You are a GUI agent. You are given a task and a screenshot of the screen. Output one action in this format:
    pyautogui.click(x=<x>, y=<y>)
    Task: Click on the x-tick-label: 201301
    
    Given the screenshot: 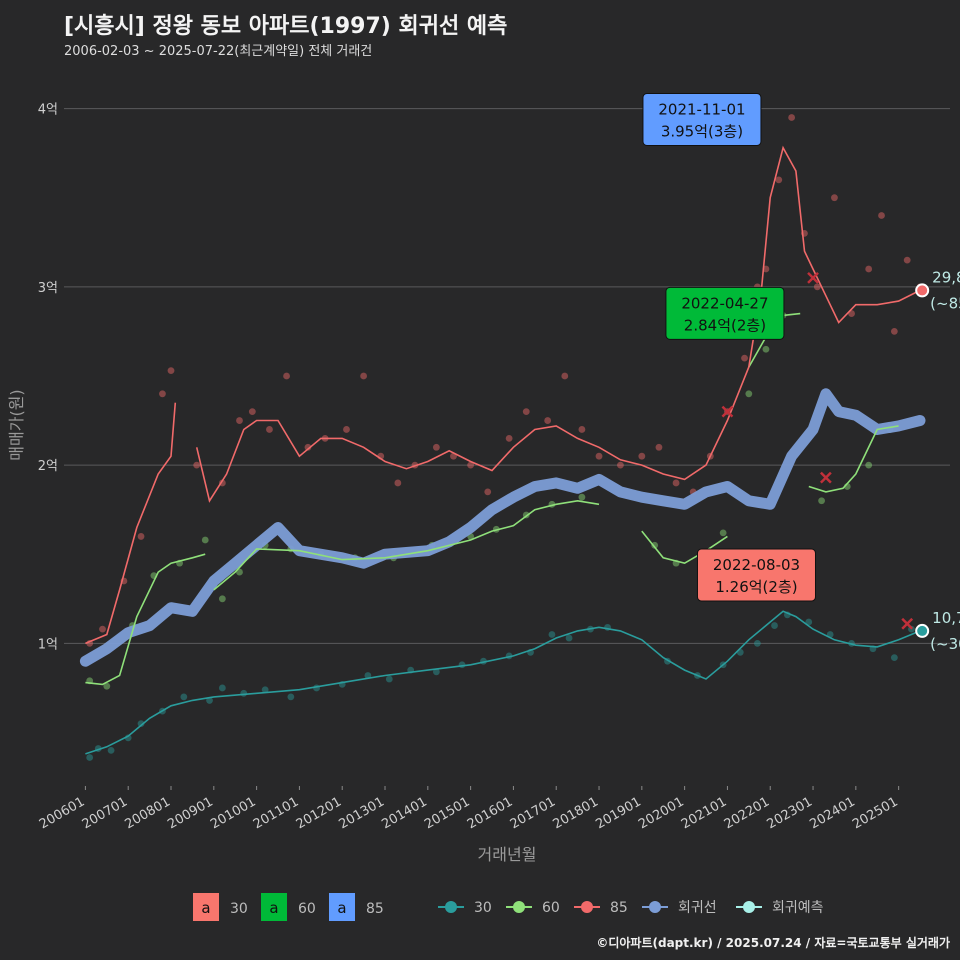 What is the action you would take?
    pyautogui.click(x=362, y=813)
    